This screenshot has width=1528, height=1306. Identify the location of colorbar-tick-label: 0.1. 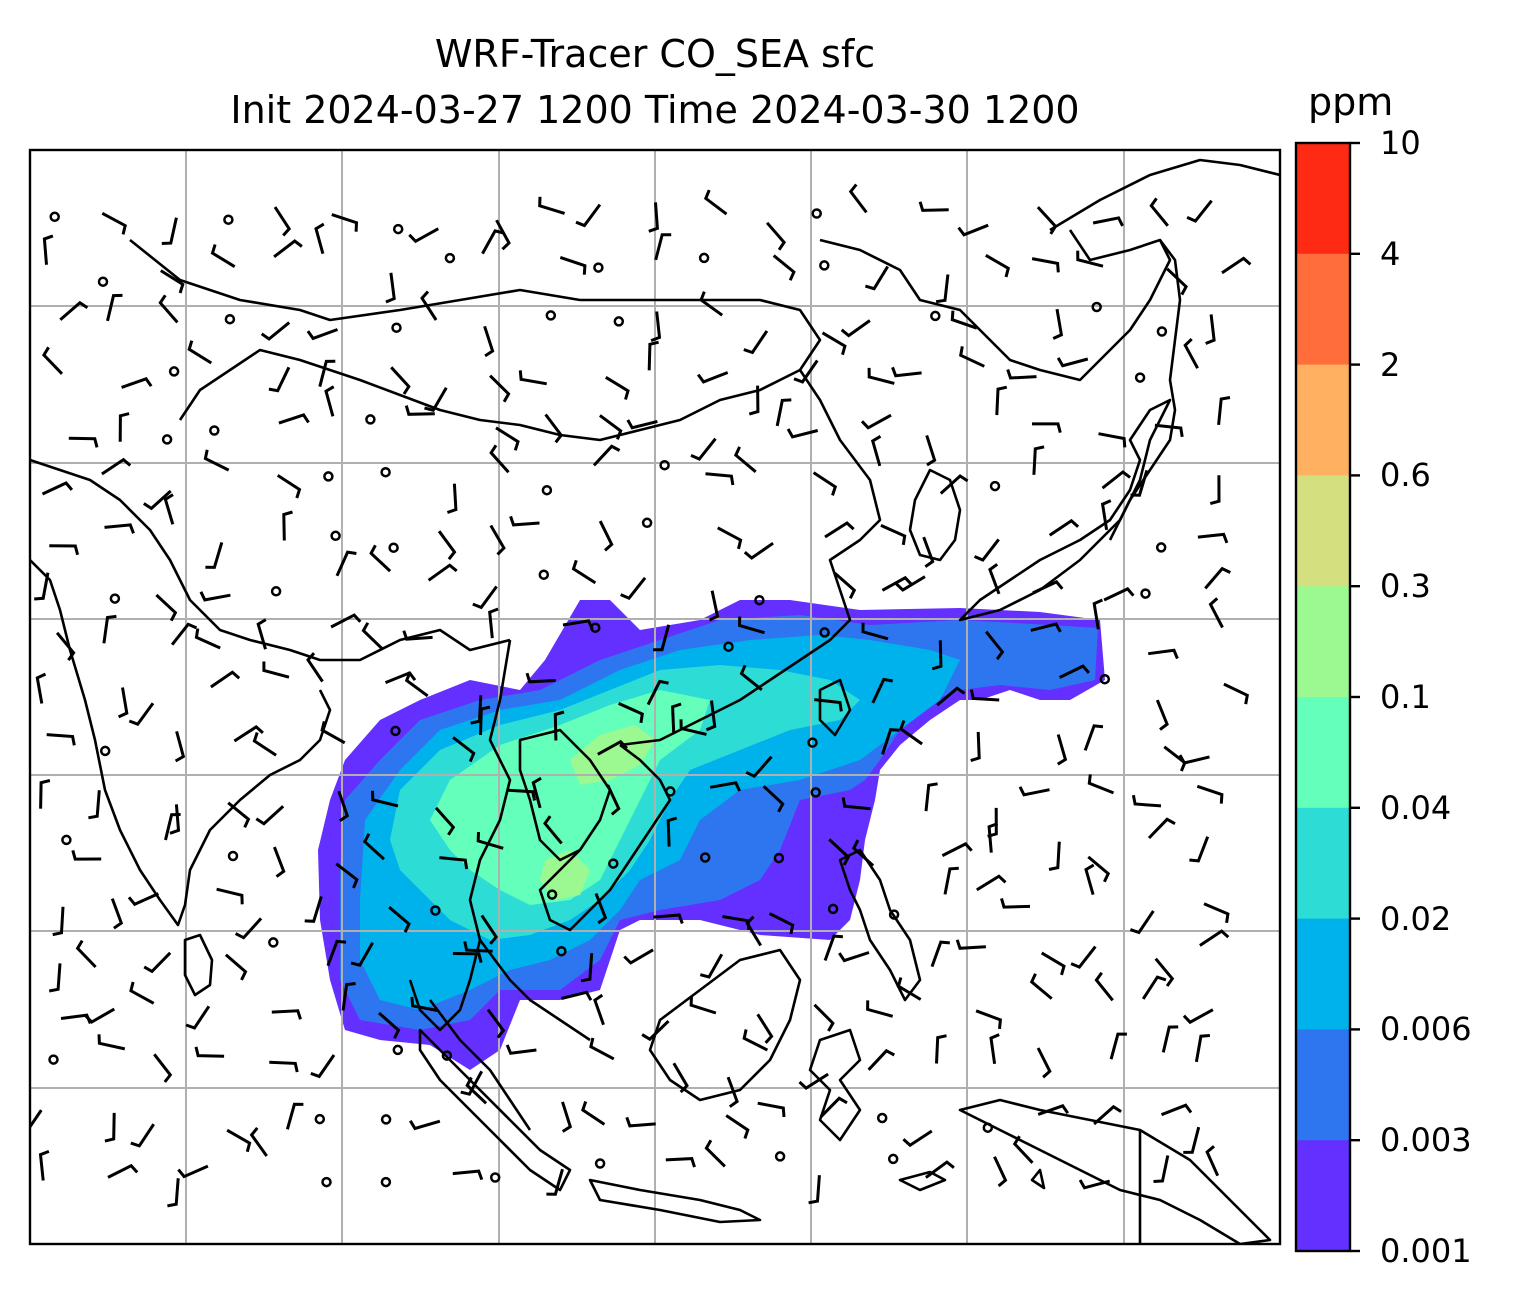
(1405, 697).